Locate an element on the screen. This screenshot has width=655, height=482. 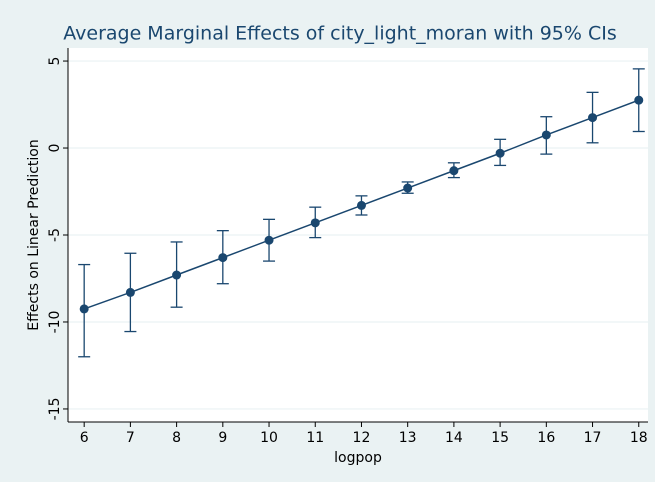
y-tick-label: -5 is located at coordinates (55, 235).